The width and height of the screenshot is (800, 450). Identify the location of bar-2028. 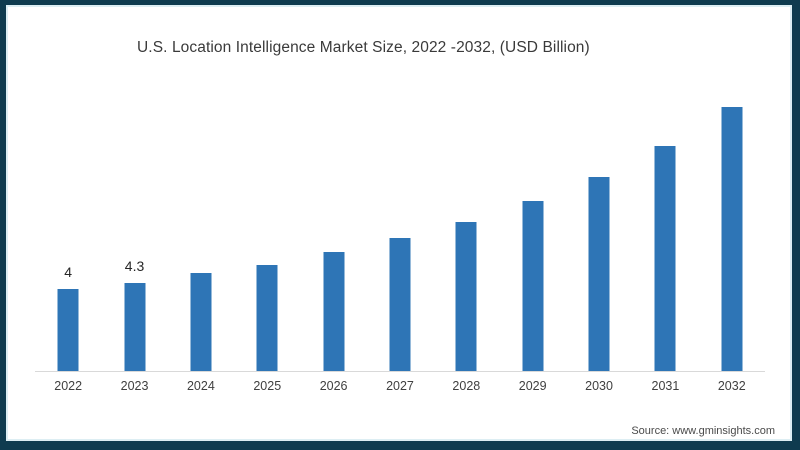
(466, 296).